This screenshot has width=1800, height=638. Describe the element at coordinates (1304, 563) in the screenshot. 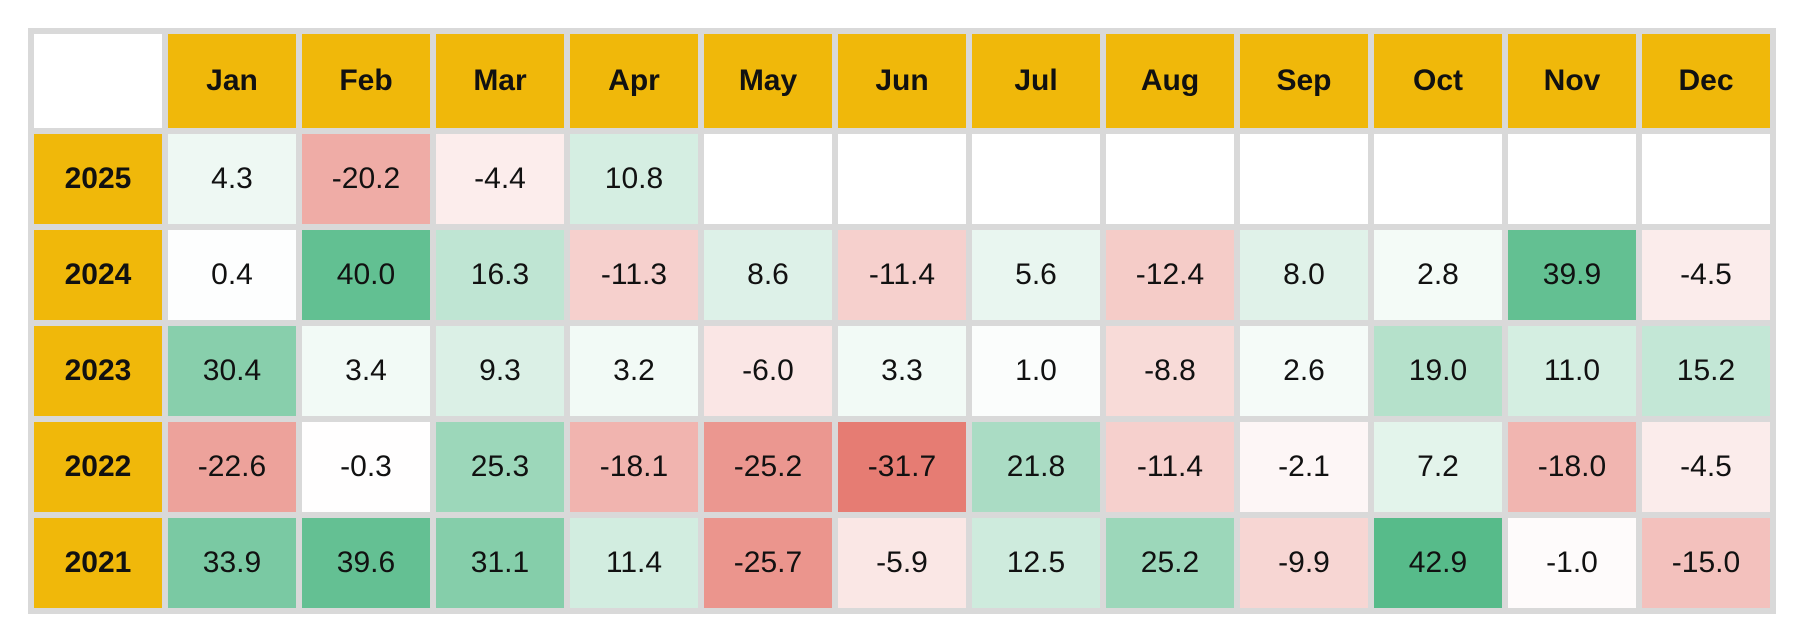

I see `heatmap-cell-2021-sep: -9.9` at that location.